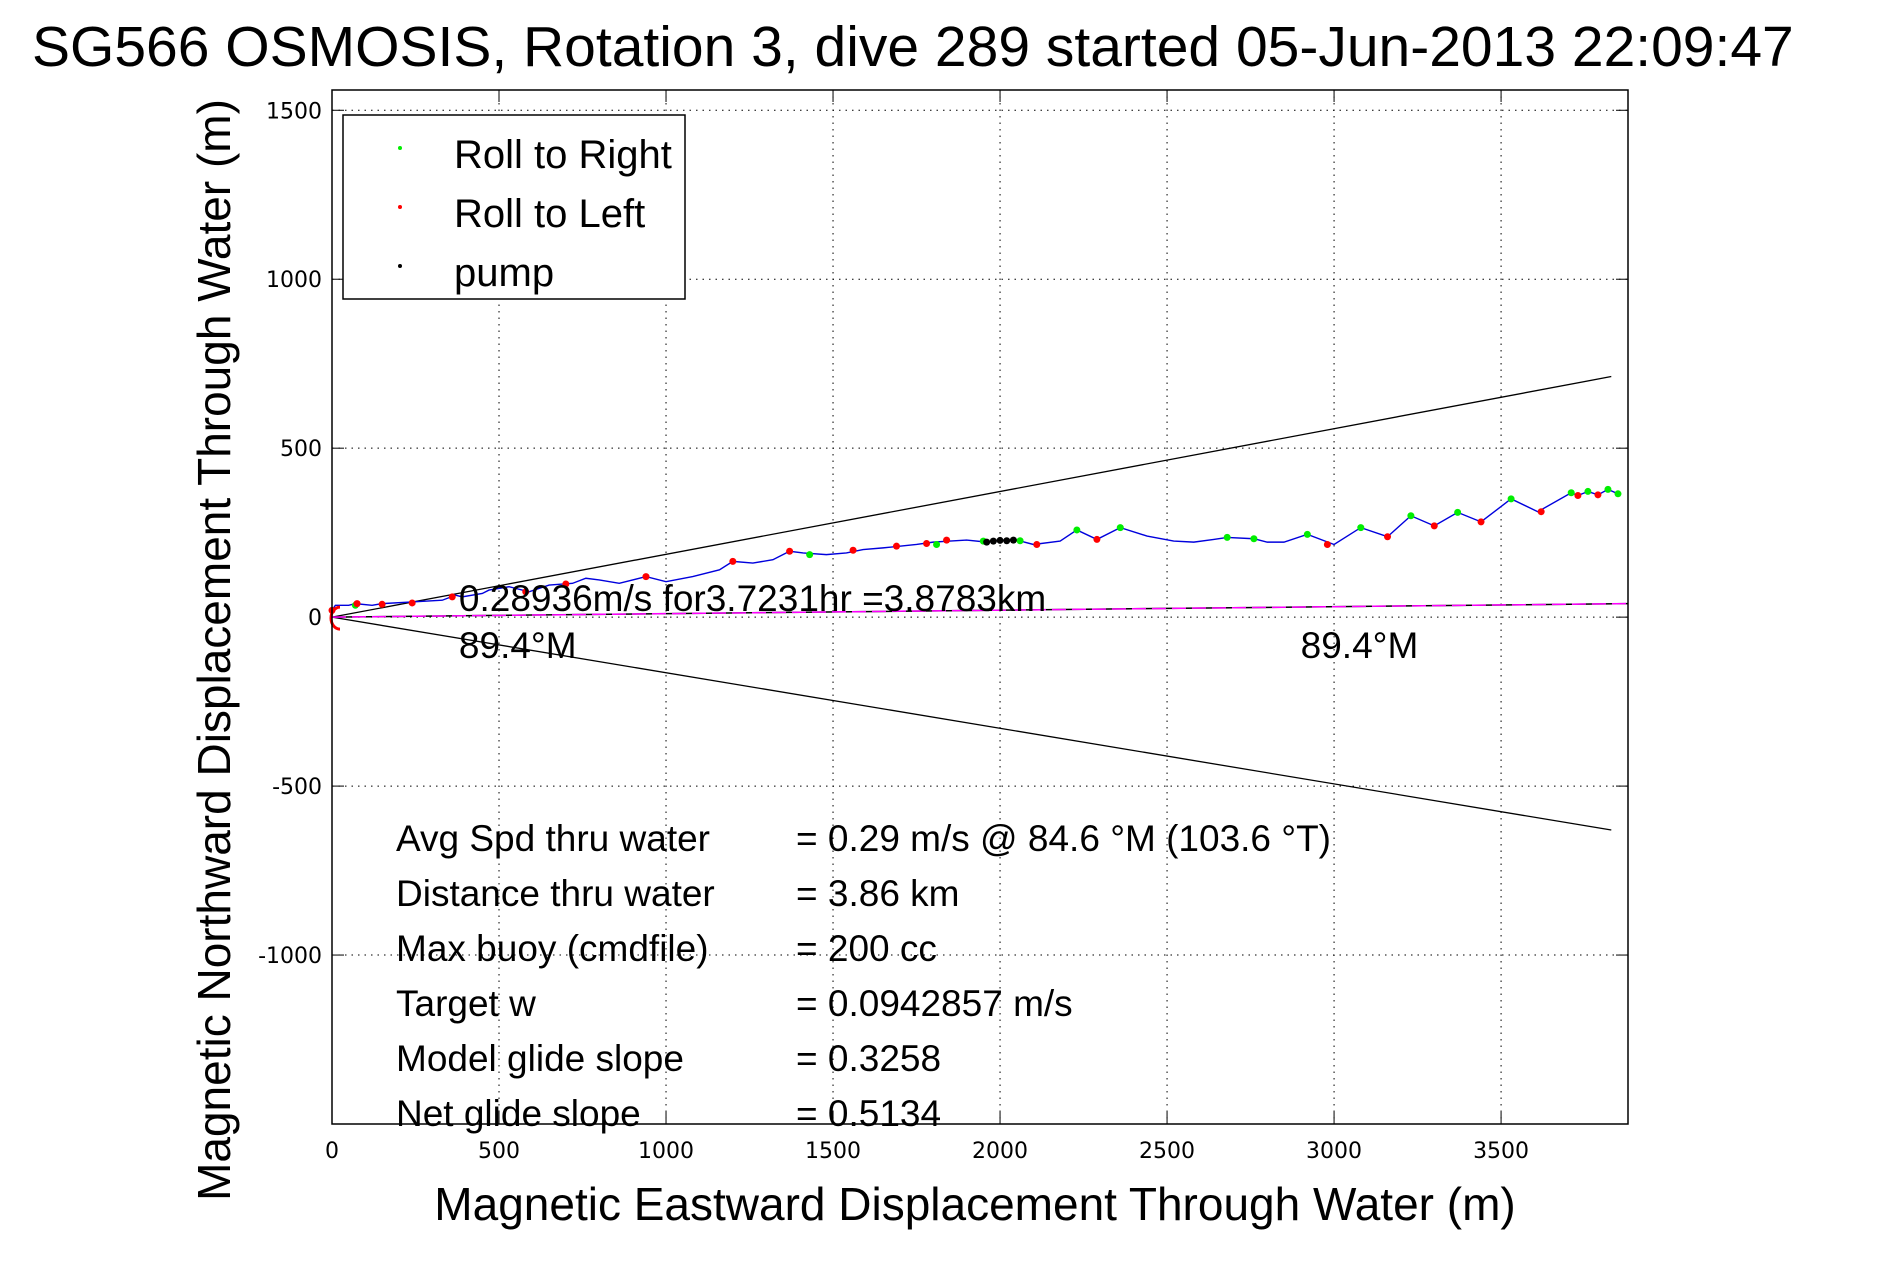 This screenshot has width=1891, height=1262. What do you see at coordinates (335, 618) in the screenshot?
I see `start-marker` at bounding box center [335, 618].